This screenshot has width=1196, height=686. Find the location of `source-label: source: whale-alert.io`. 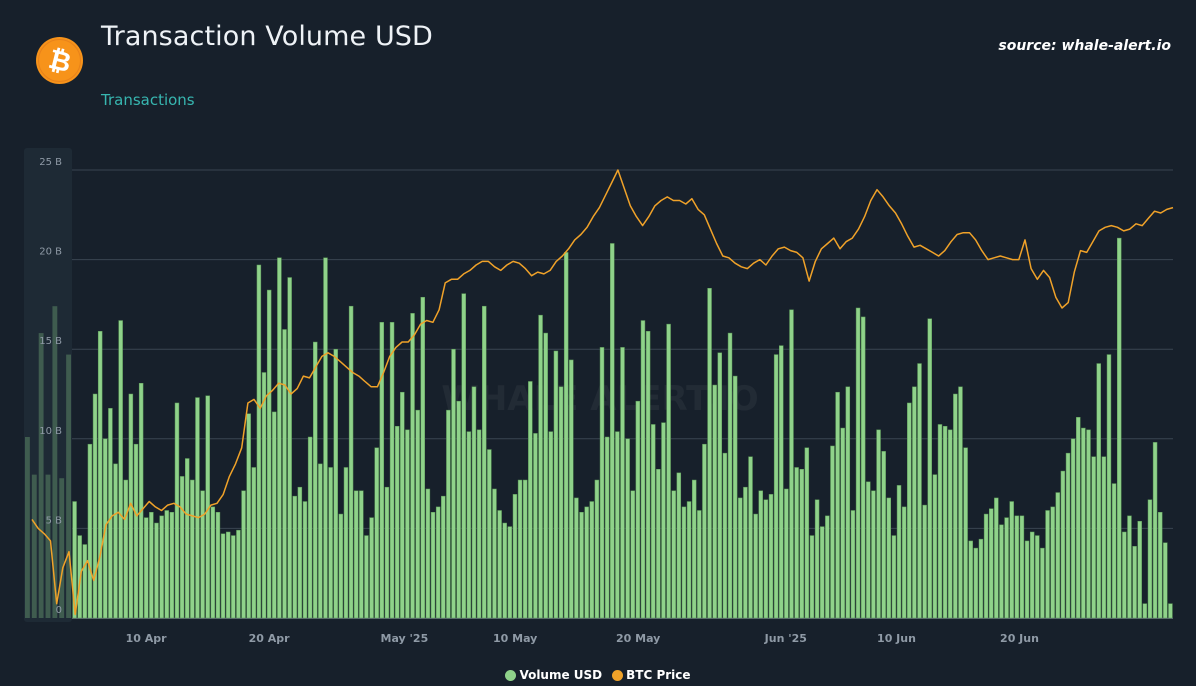

source-label: source: whale-alert.io is located at coordinates (1084, 46).